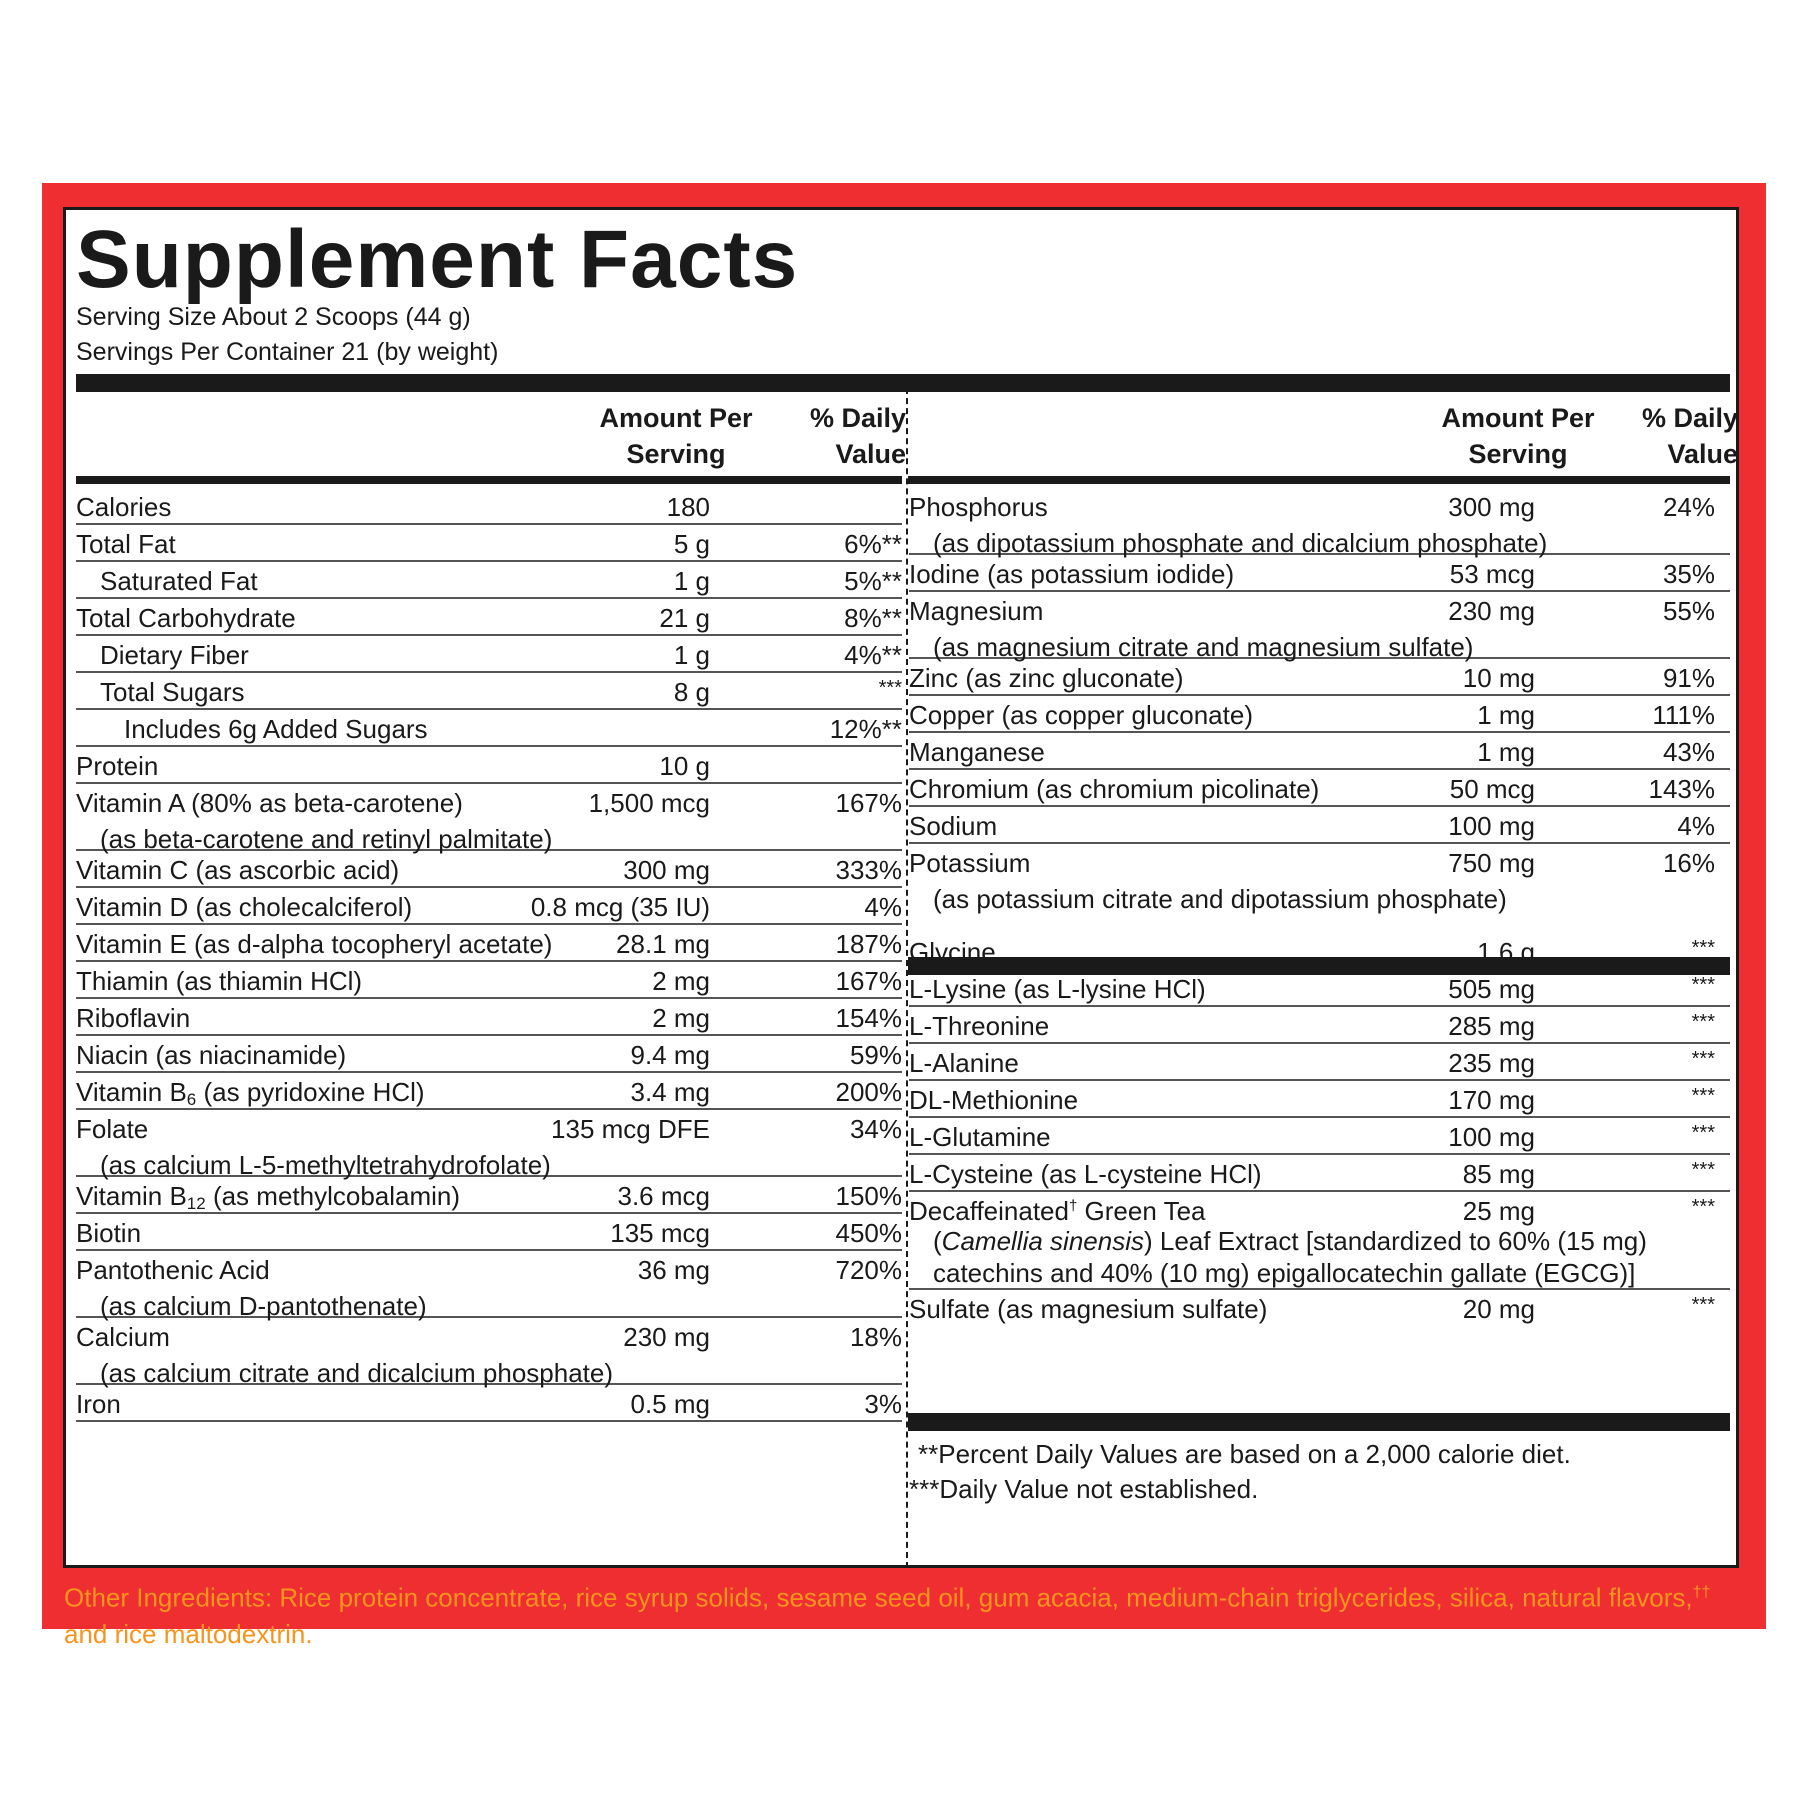 The height and width of the screenshot is (1800, 1800). I want to click on nutrient-name-text: Sulfate (as magnesium sulfate), so click(1088, 1309).